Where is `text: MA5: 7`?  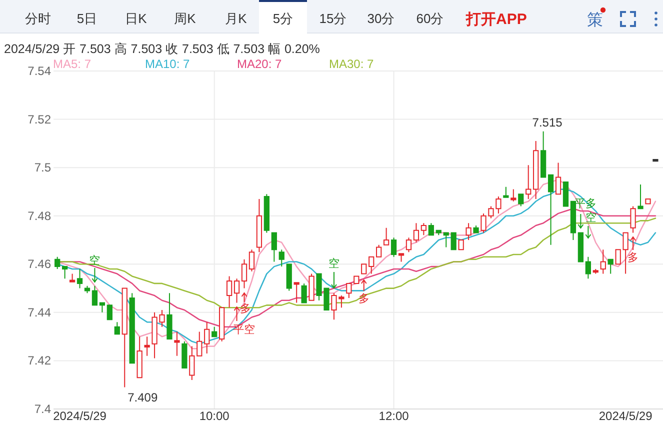
text: MA5: 7 is located at coordinates (72, 64).